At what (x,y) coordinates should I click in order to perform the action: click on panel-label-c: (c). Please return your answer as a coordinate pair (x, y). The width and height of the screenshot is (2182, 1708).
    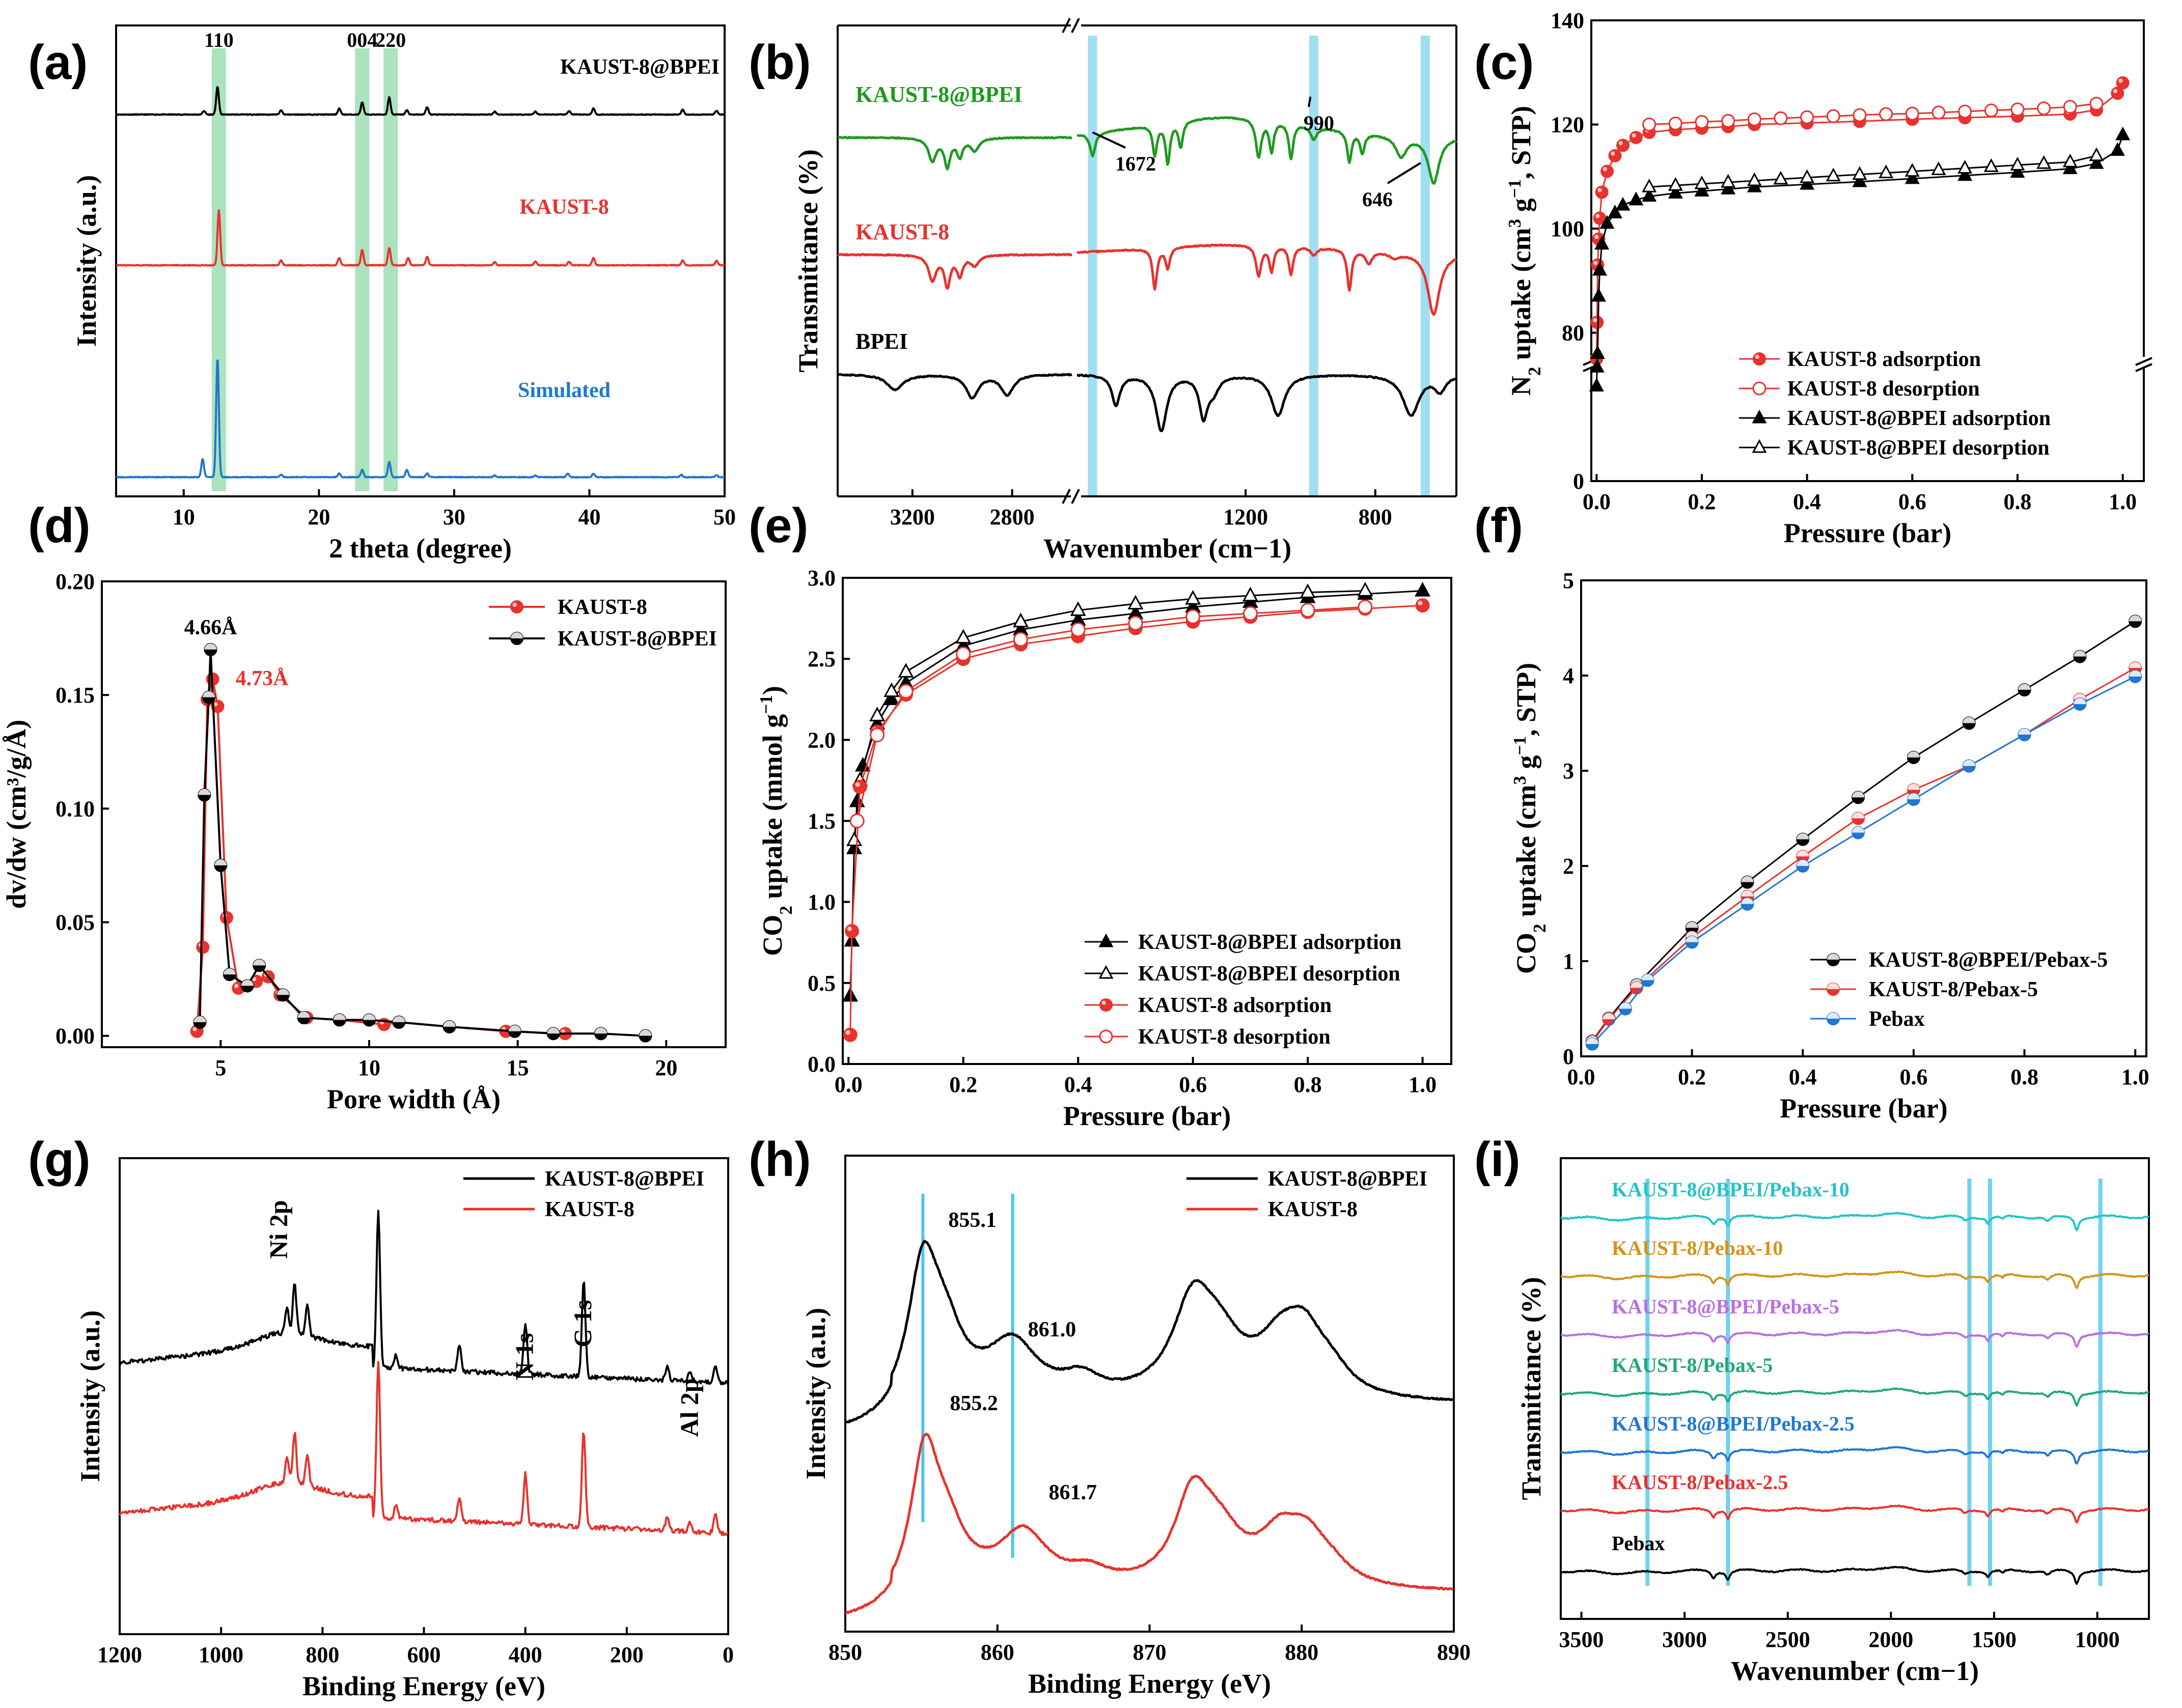
    Looking at the image, I should click on (1504, 62).